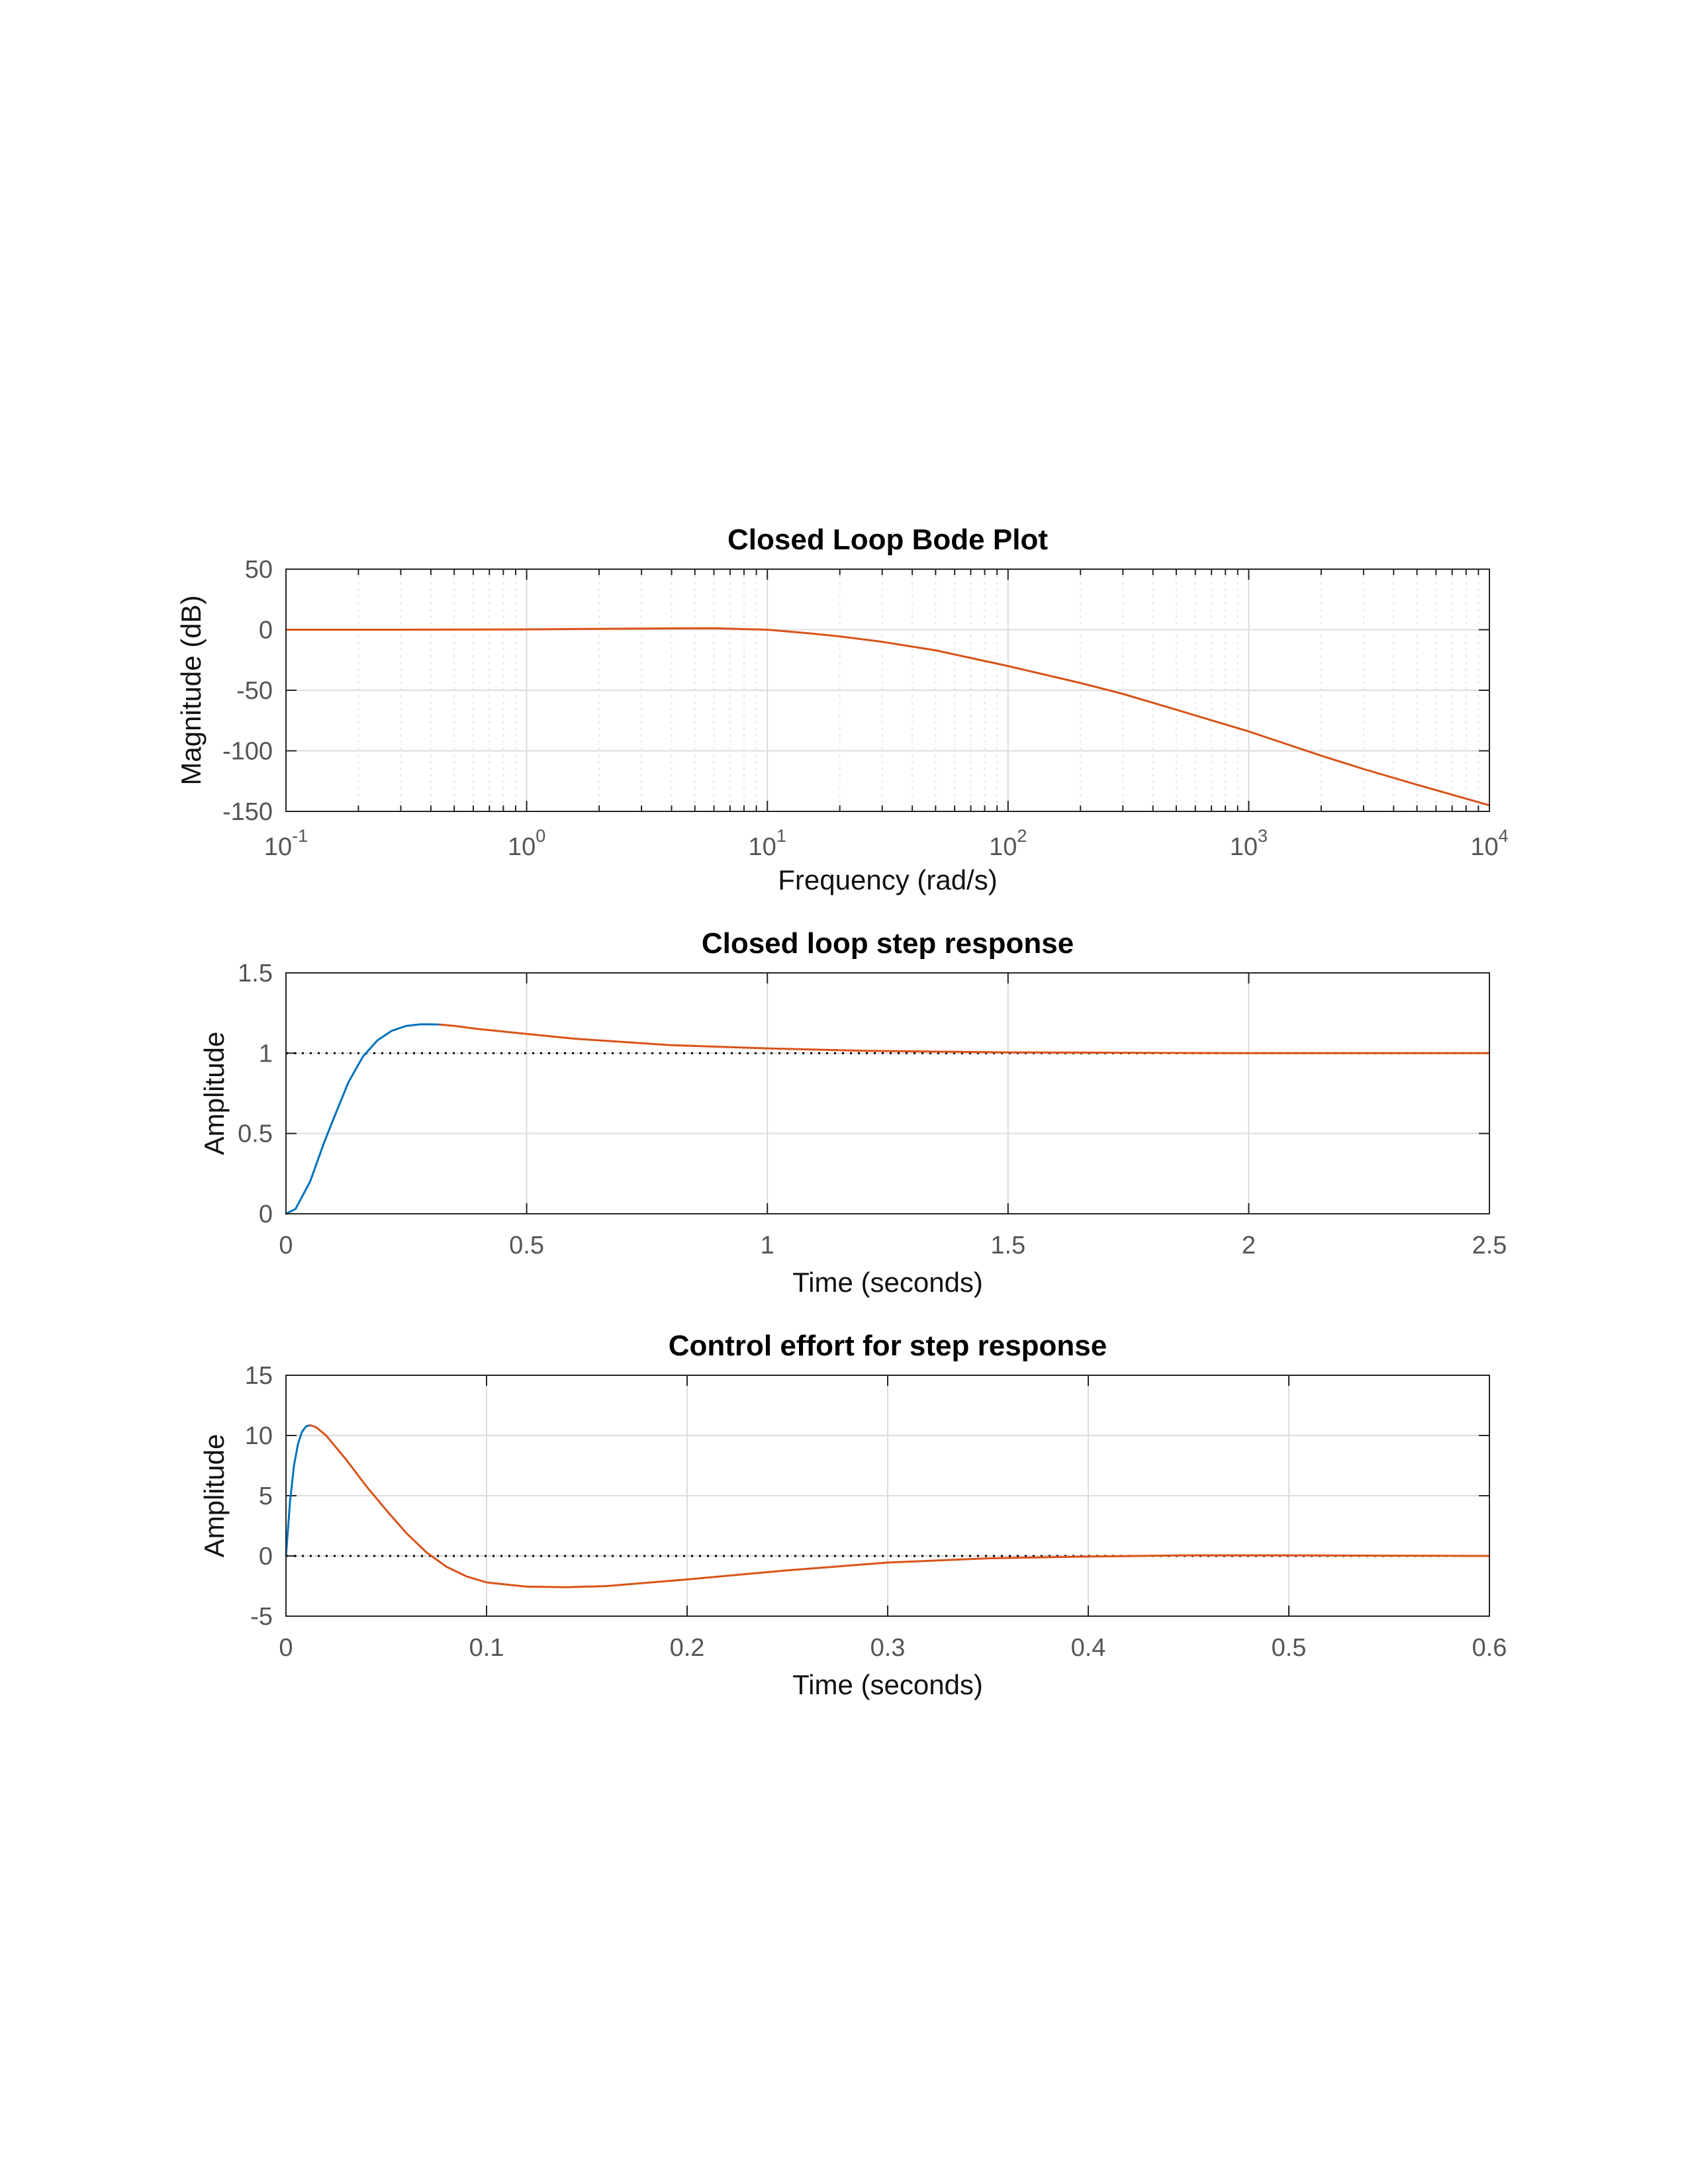 The image size is (1688, 2184). Describe the element at coordinates (255, 973) in the screenshot. I see `chart-2-y-tick-label: 1.5` at that location.